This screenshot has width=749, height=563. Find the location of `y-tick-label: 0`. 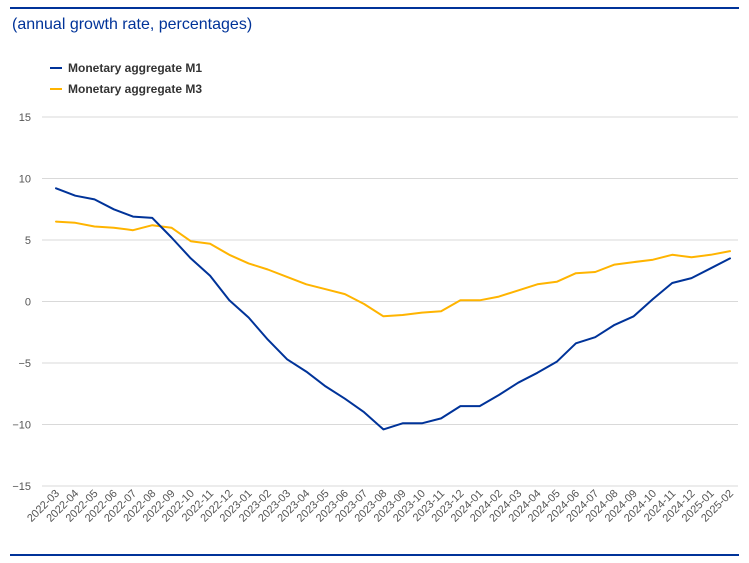

y-tick-label: 0 is located at coordinates (28, 303).